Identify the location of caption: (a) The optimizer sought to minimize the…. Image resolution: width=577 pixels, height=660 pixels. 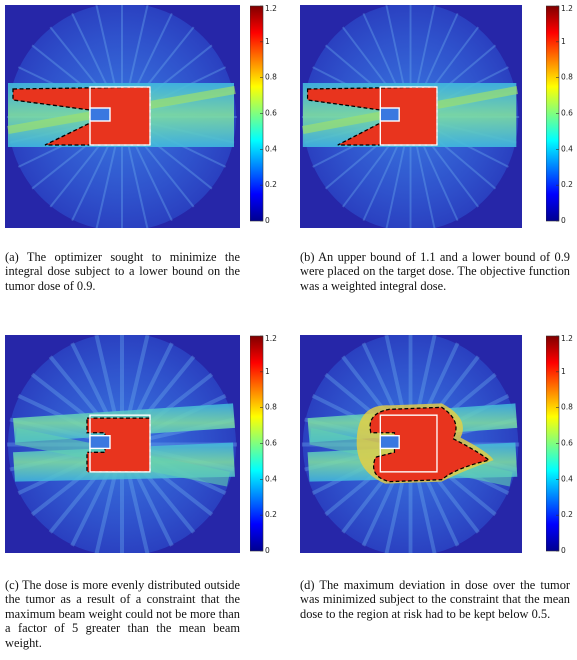
(122, 271).